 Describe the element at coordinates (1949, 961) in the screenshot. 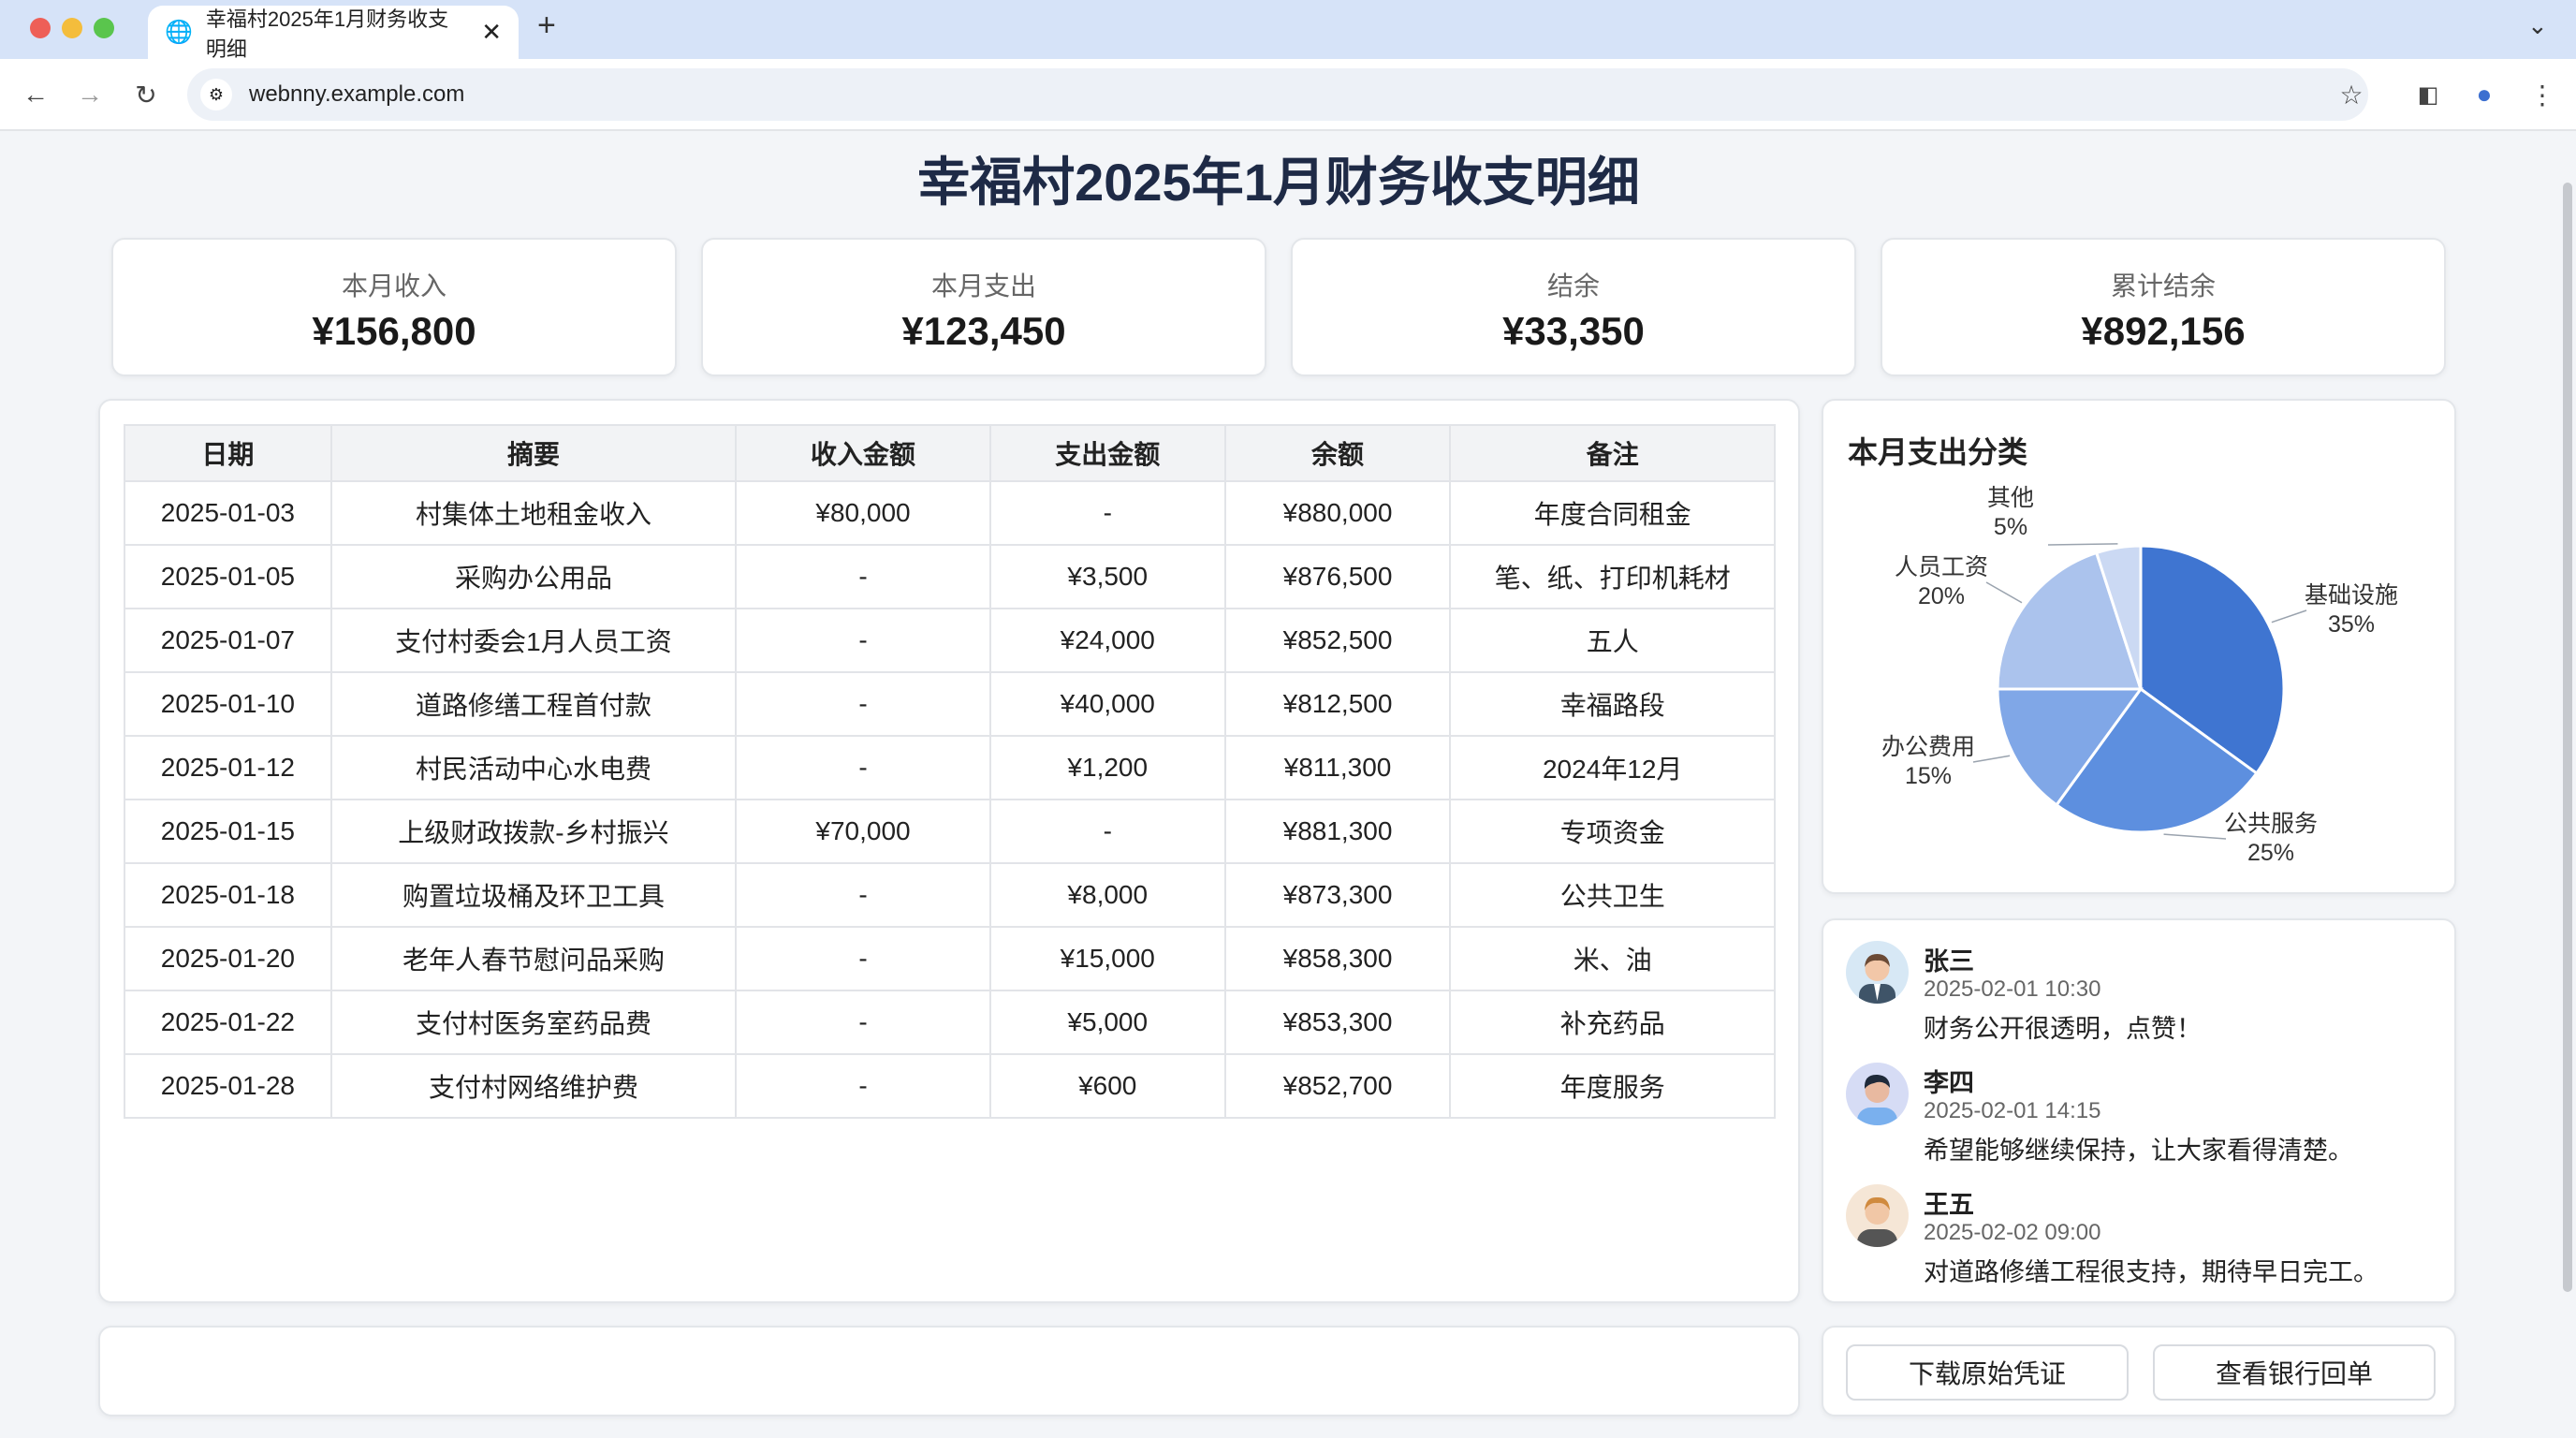

I see `comment-author: 张三` at that location.